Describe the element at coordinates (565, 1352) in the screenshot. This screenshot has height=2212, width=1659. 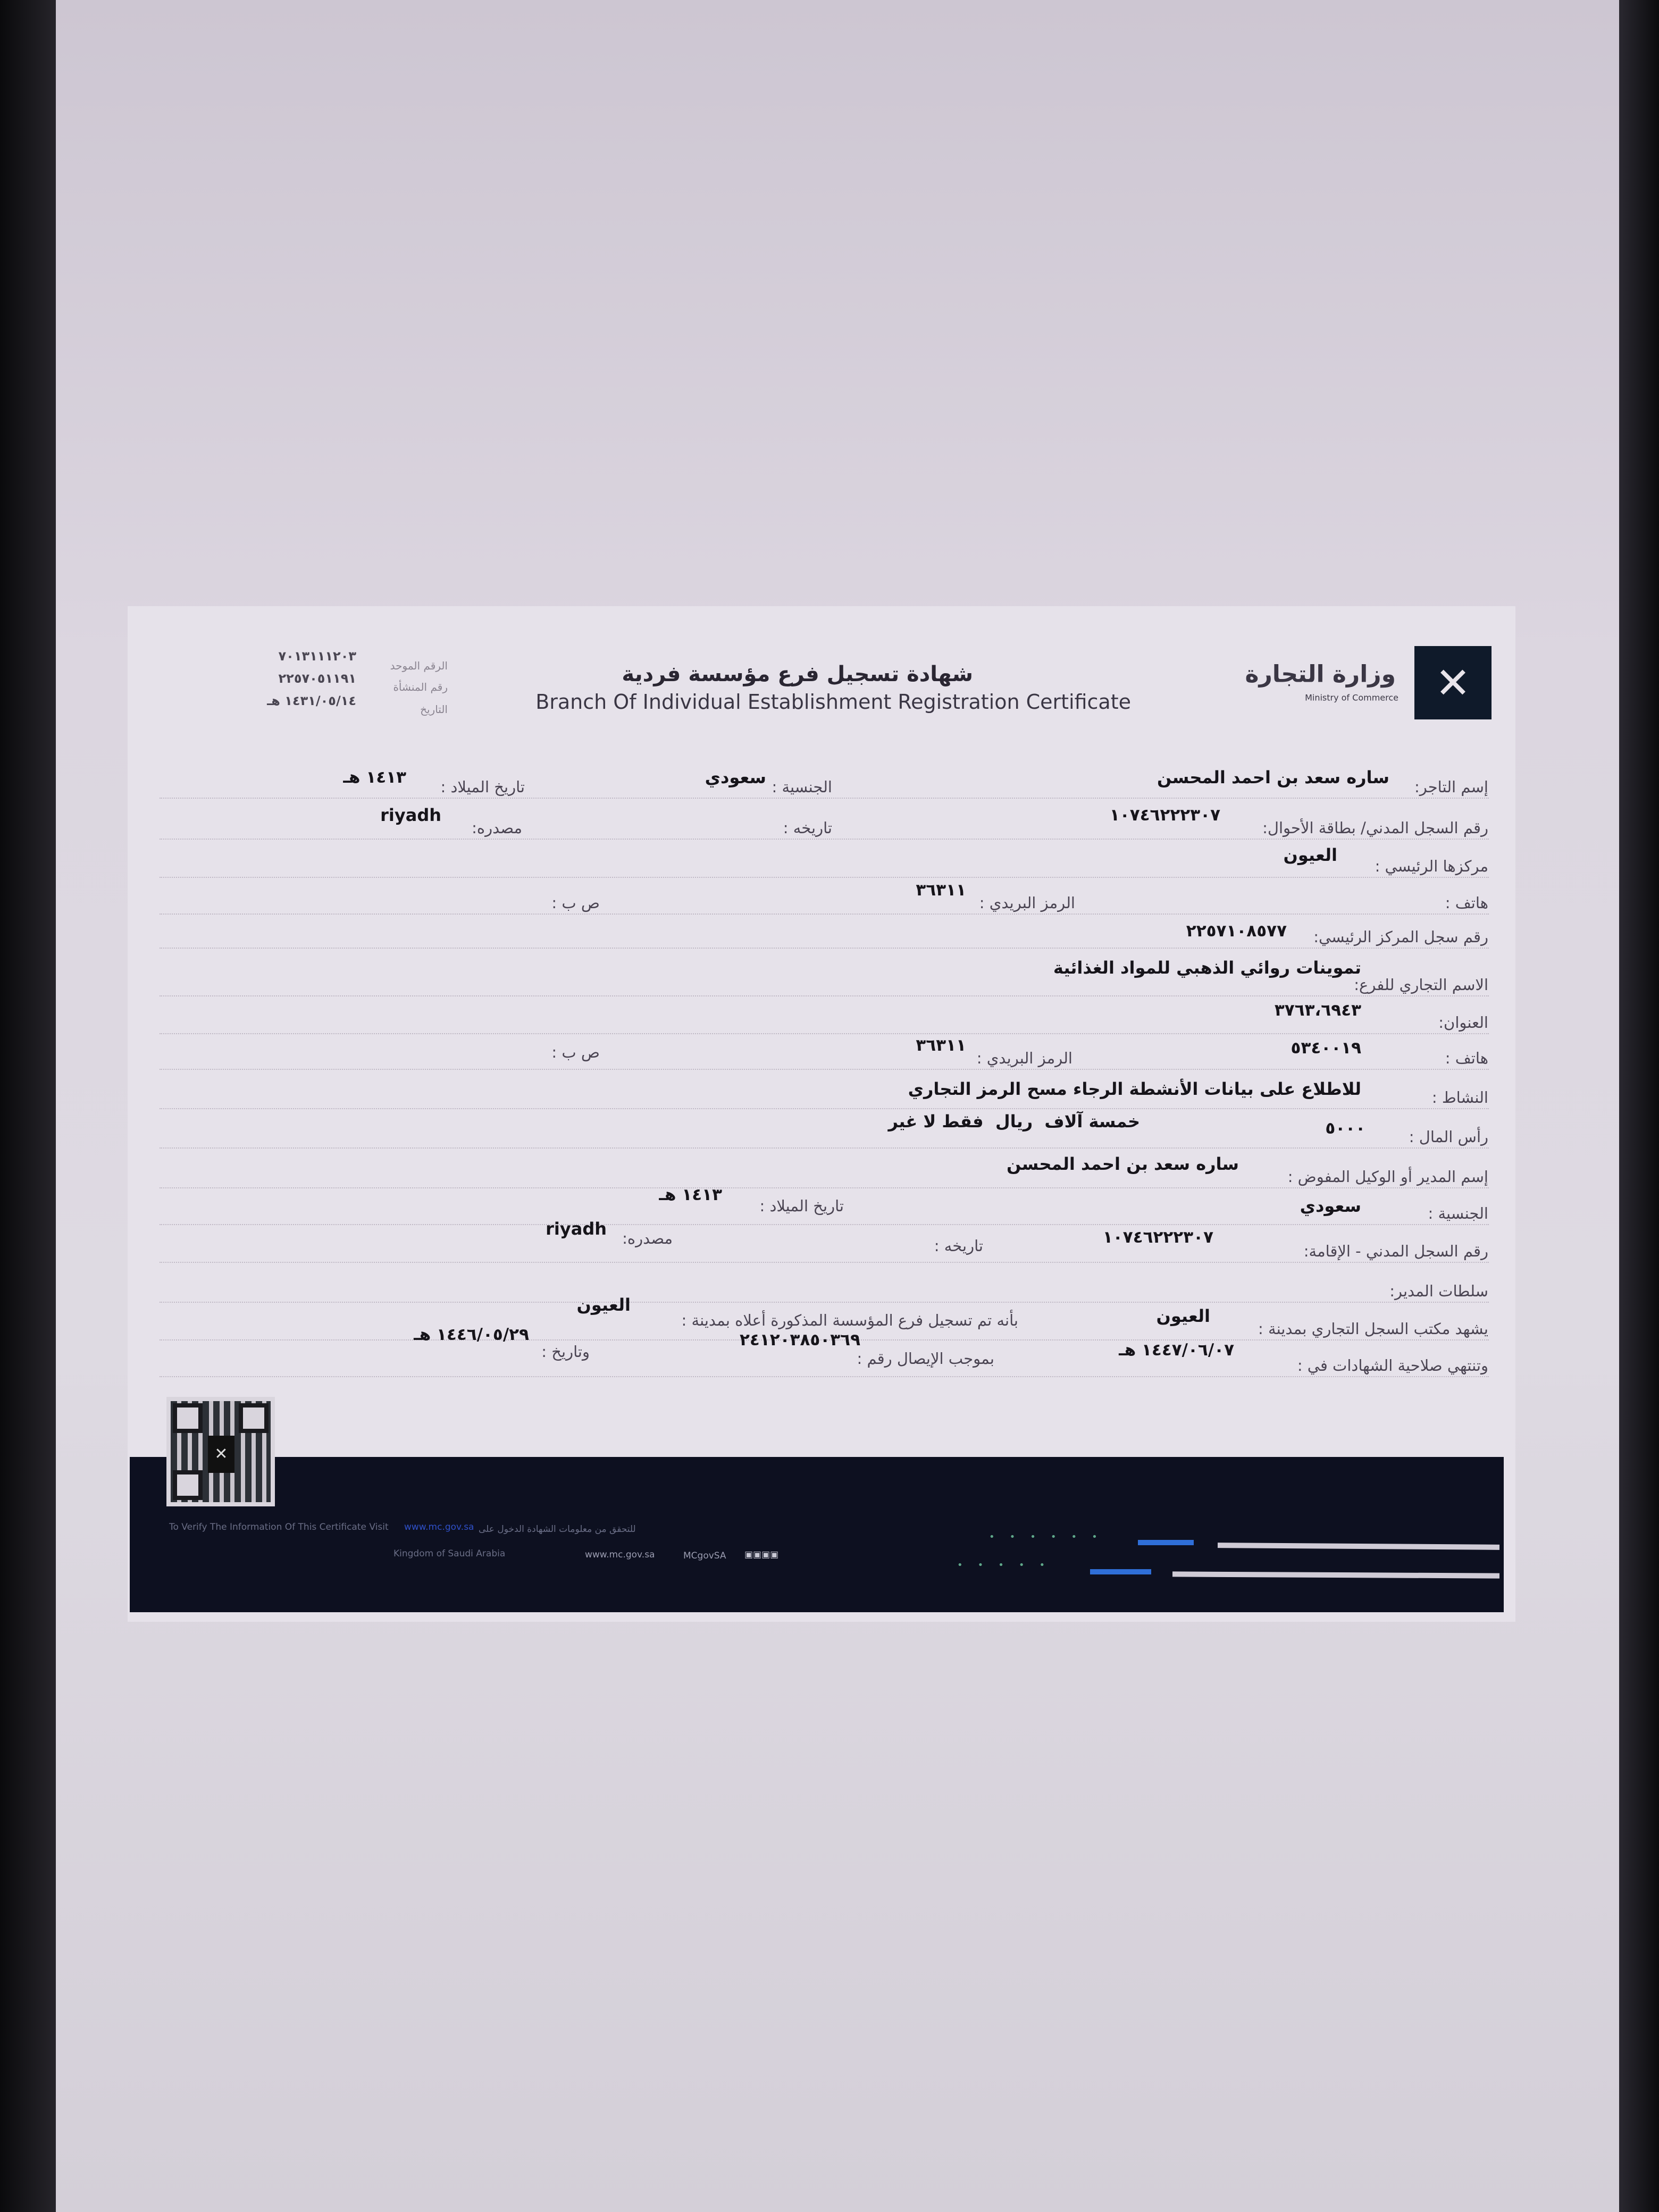
I see `receipt-date-label: وتاريخ :` at that location.